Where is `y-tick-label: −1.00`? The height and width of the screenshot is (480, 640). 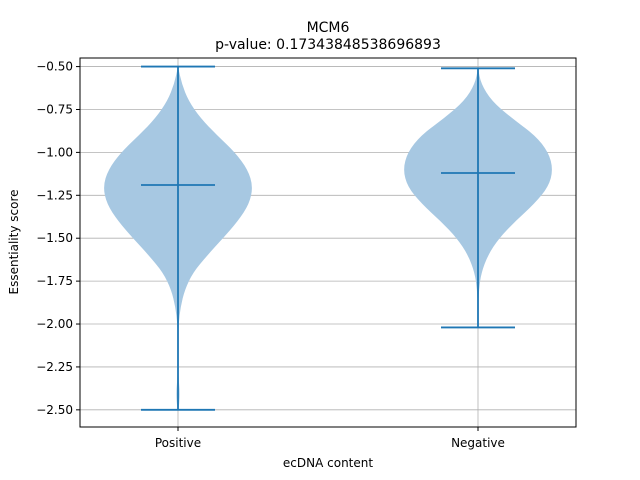
y-tick-label: −1.00 is located at coordinates (54, 152).